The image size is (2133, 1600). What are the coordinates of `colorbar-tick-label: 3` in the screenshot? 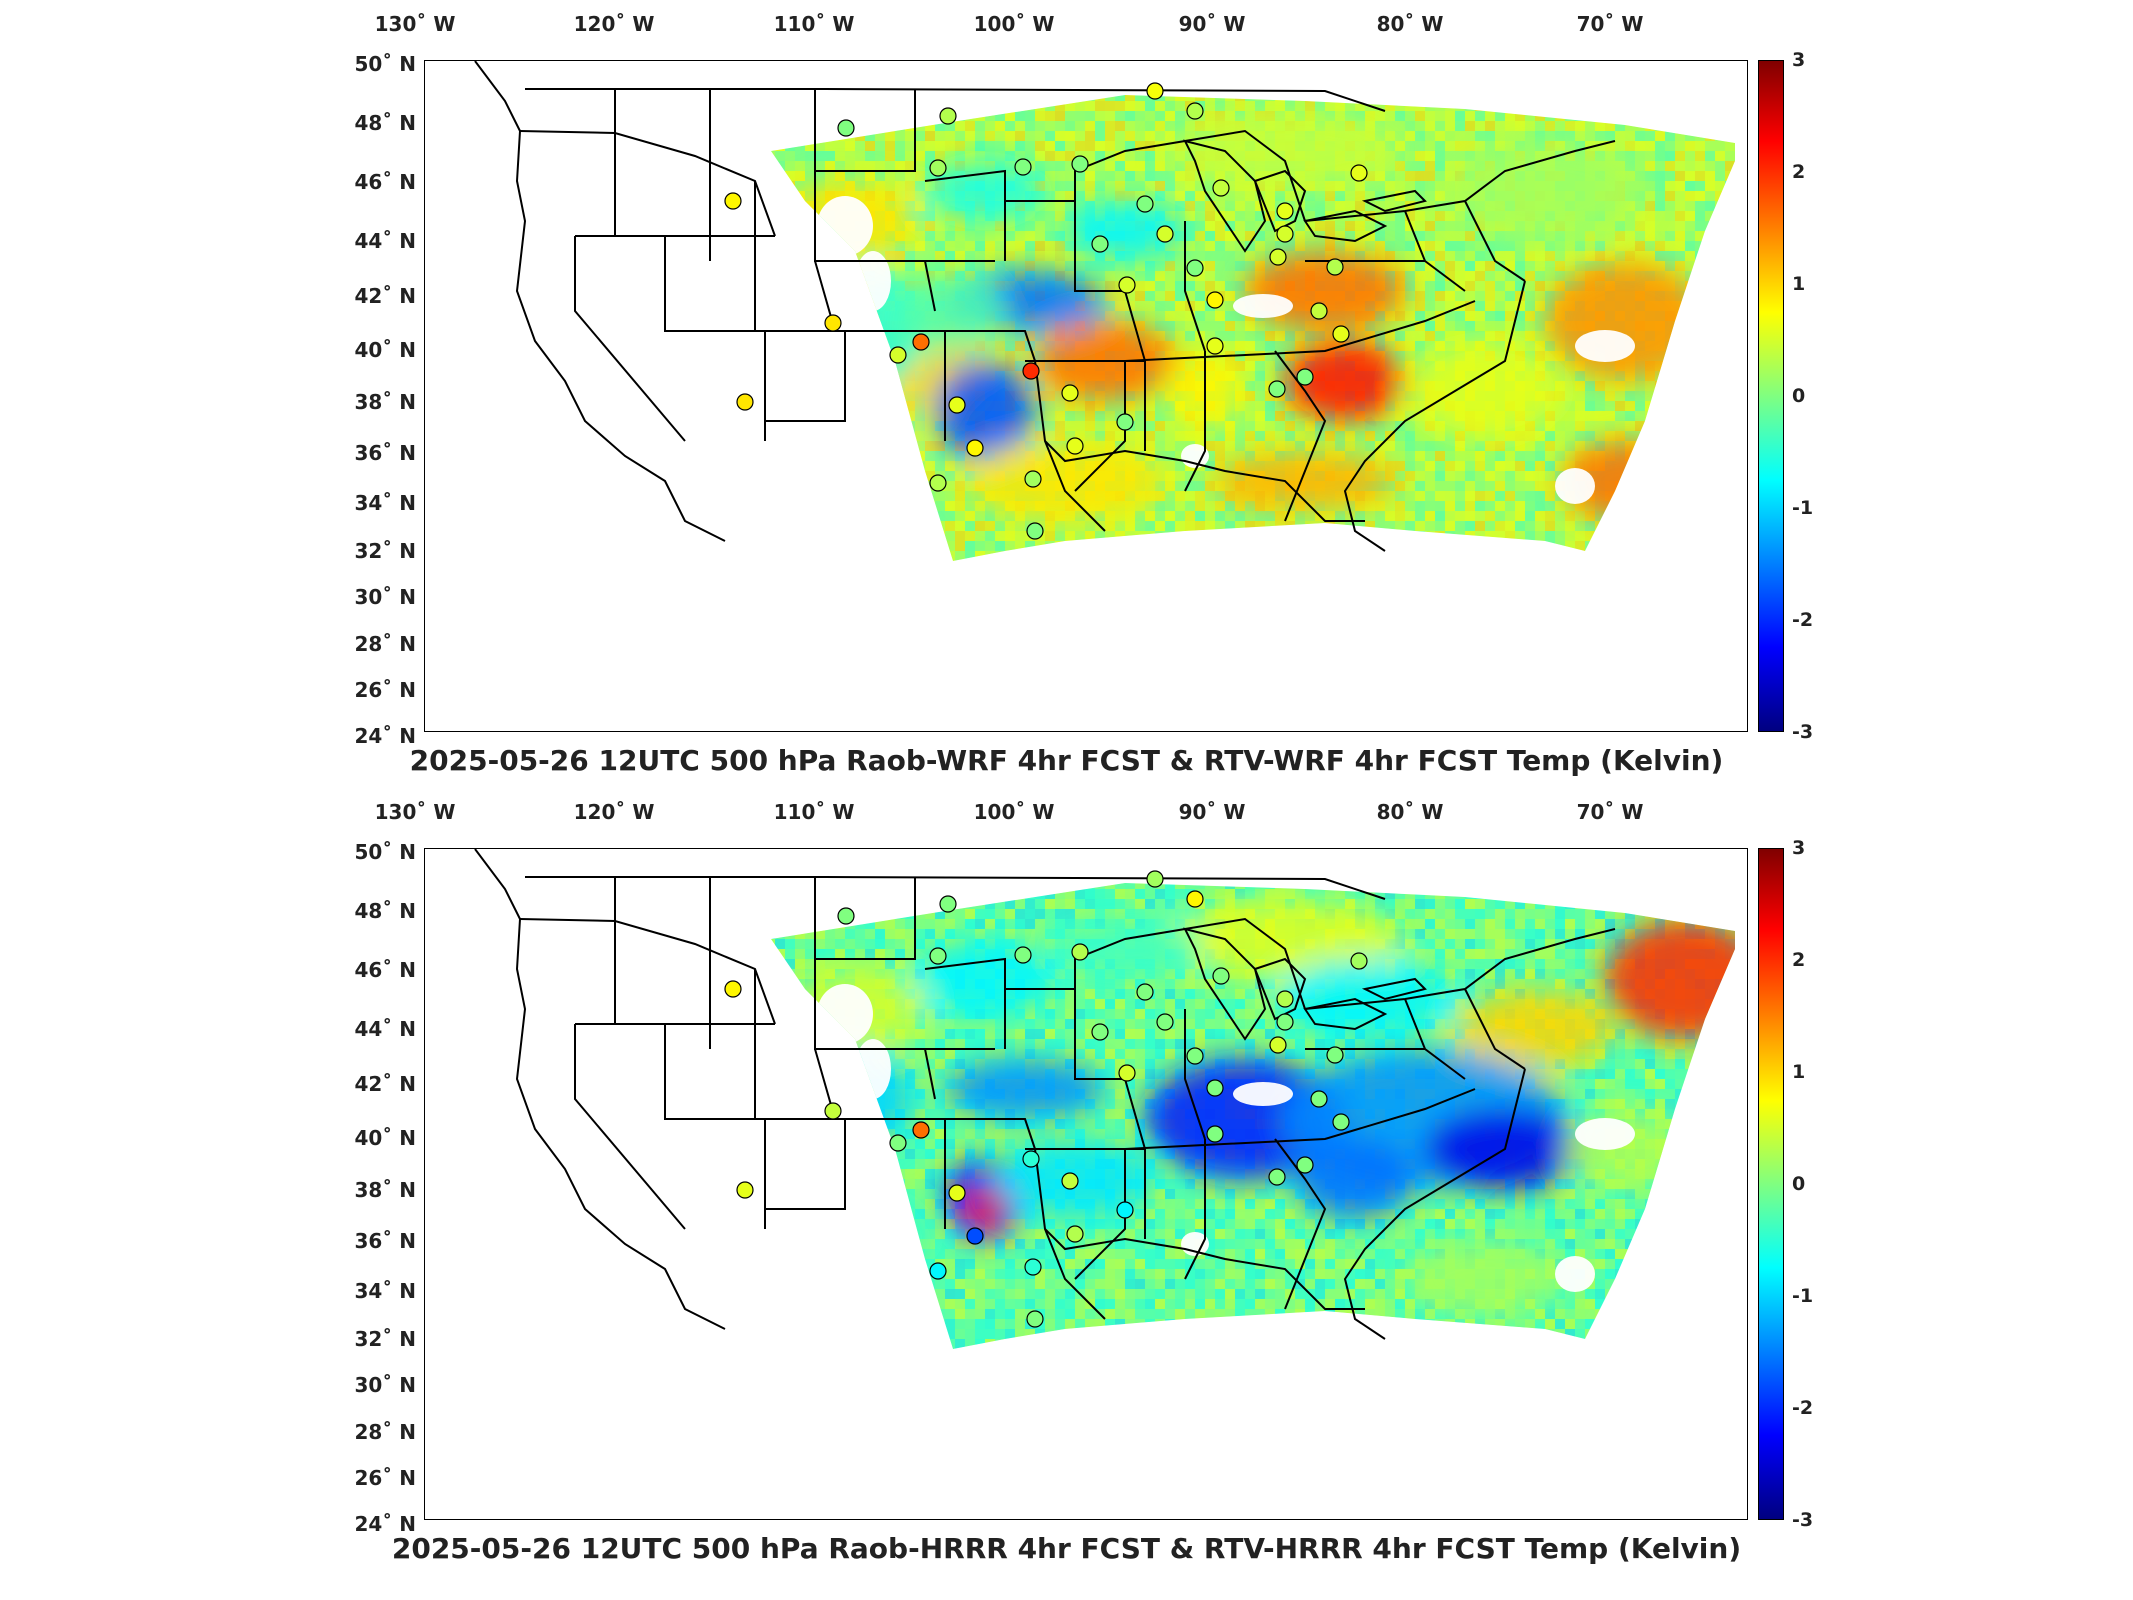 It's located at (1799, 60).